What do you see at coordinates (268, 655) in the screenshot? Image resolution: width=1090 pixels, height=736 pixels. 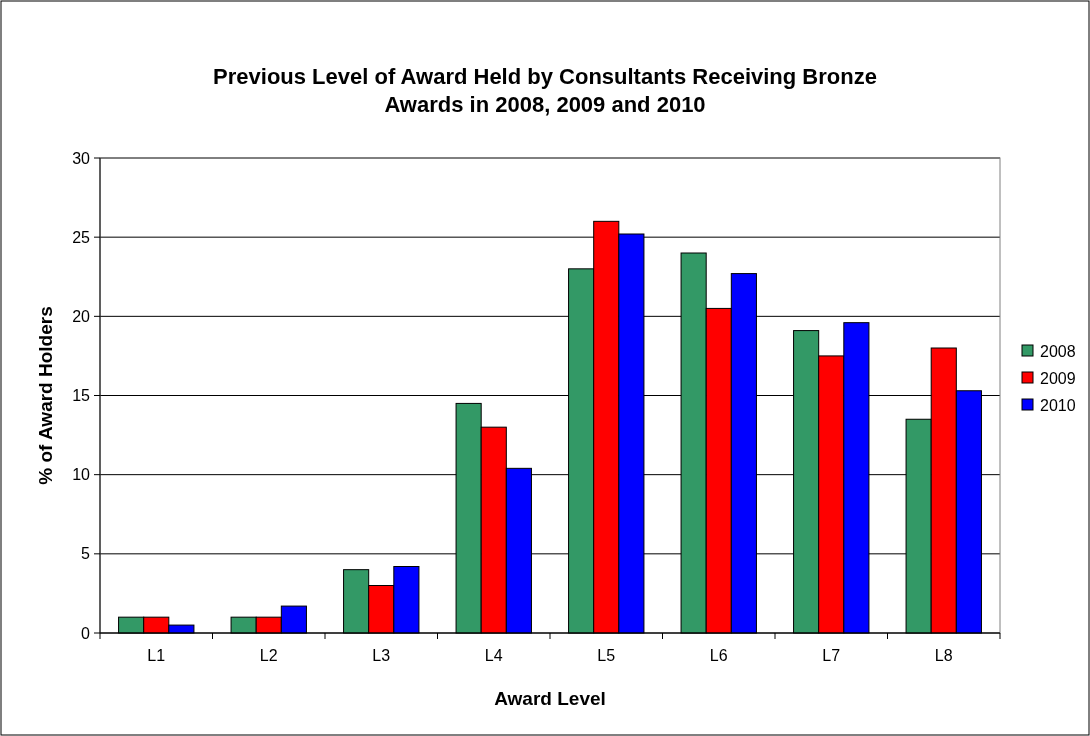 I see `x-tick-label: L2` at bounding box center [268, 655].